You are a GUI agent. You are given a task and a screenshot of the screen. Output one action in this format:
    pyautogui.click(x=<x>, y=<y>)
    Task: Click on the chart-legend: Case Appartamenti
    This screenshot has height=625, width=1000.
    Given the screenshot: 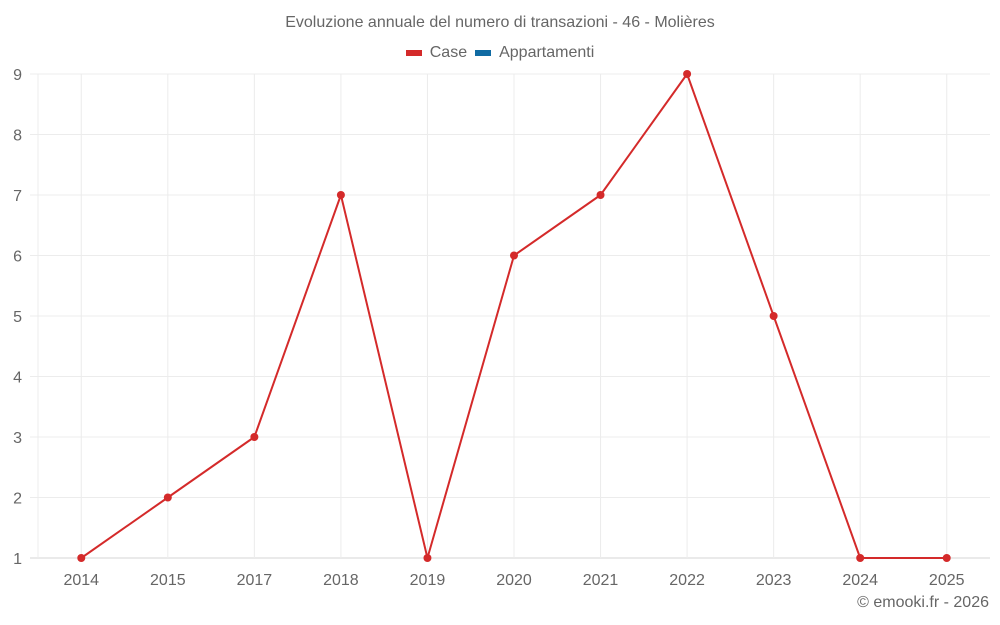 What is the action you would take?
    pyautogui.click(x=500, y=53)
    